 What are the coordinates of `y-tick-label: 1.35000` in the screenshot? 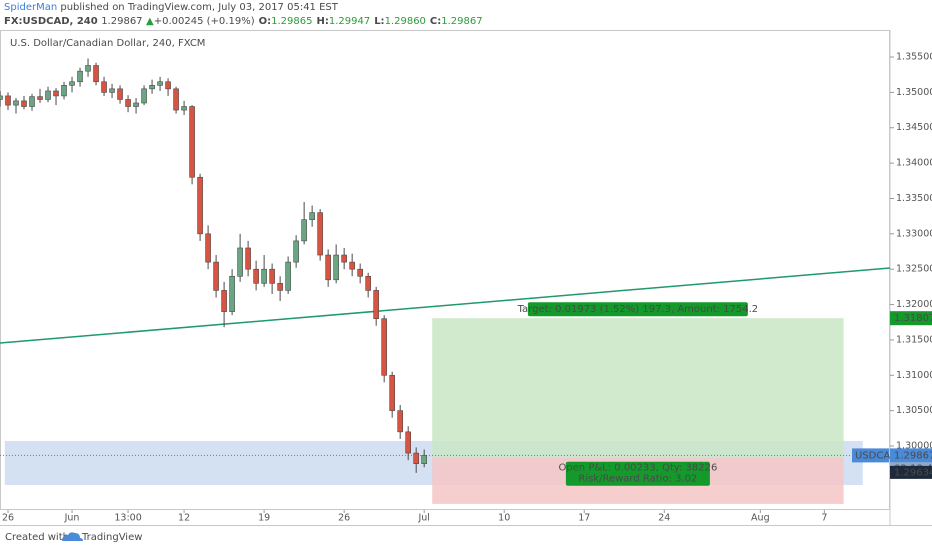 It's located at (914, 92).